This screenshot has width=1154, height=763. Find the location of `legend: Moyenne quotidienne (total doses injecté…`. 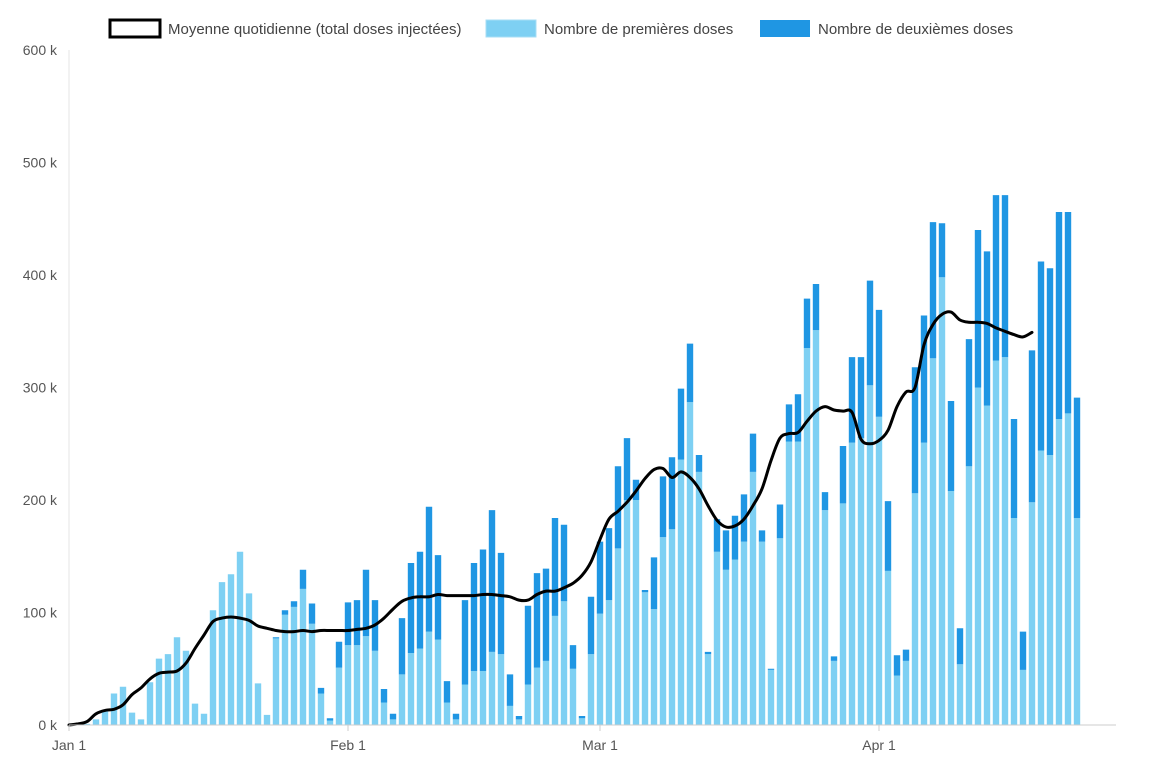

legend: Moyenne quotidienne (total doses injecté… is located at coordinates (560, 28).